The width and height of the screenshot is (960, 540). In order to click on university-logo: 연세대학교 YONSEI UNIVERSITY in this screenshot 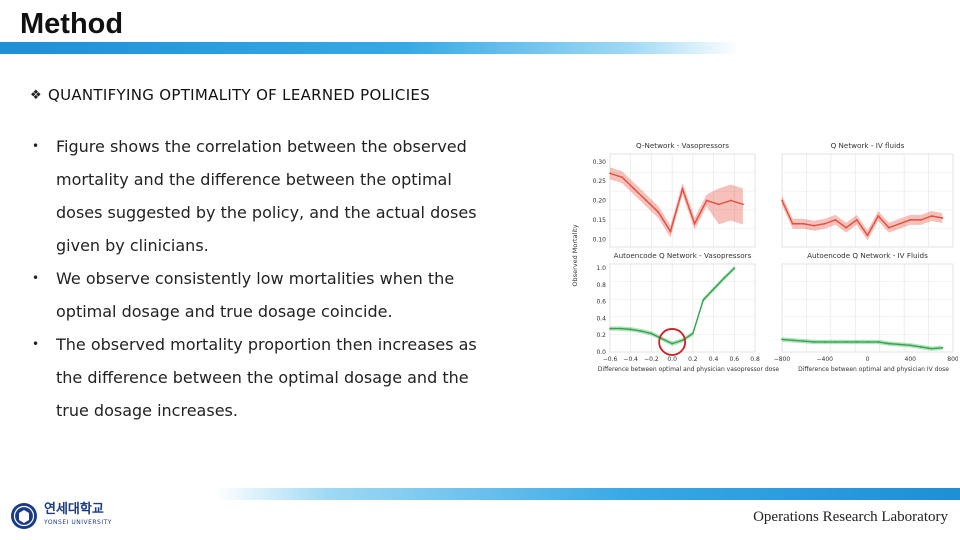, I will do `click(61, 516)`.